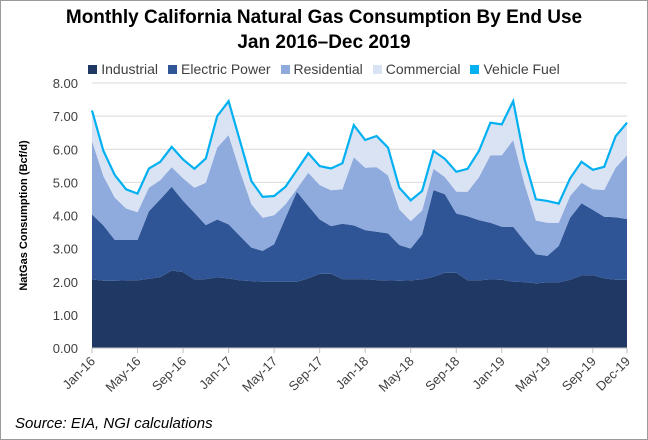 The image size is (648, 440). Describe the element at coordinates (65, 182) in the screenshot. I see `y-tick-label: 5.00` at that location.